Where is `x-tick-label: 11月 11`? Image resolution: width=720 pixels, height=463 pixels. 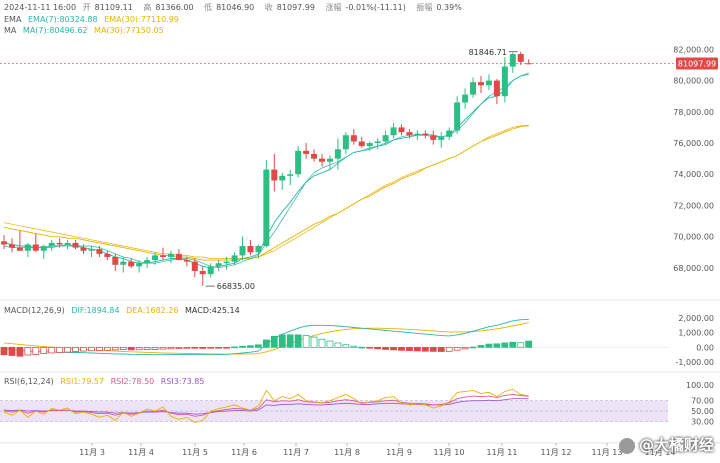 x-tick-label: 11月 11 is located at coordinates (502, 452).